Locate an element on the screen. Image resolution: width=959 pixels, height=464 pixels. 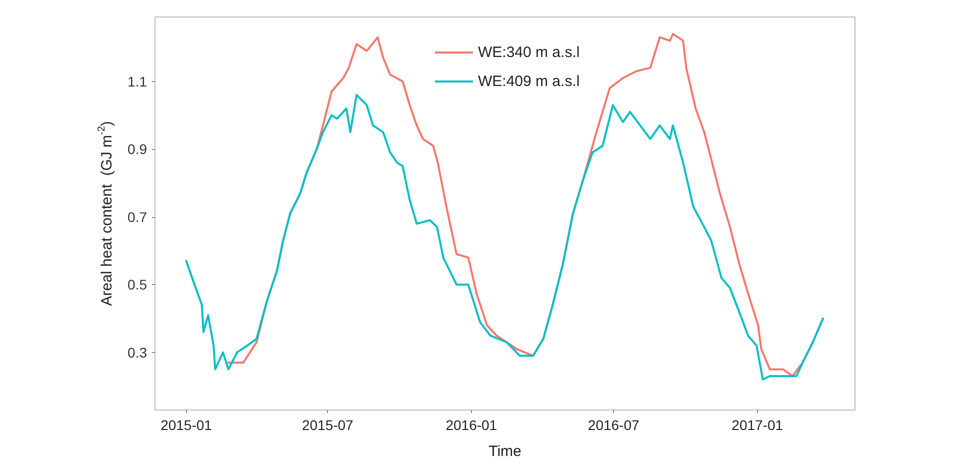
y-tick-label: 0.5 is located at coordinates (138, 284).